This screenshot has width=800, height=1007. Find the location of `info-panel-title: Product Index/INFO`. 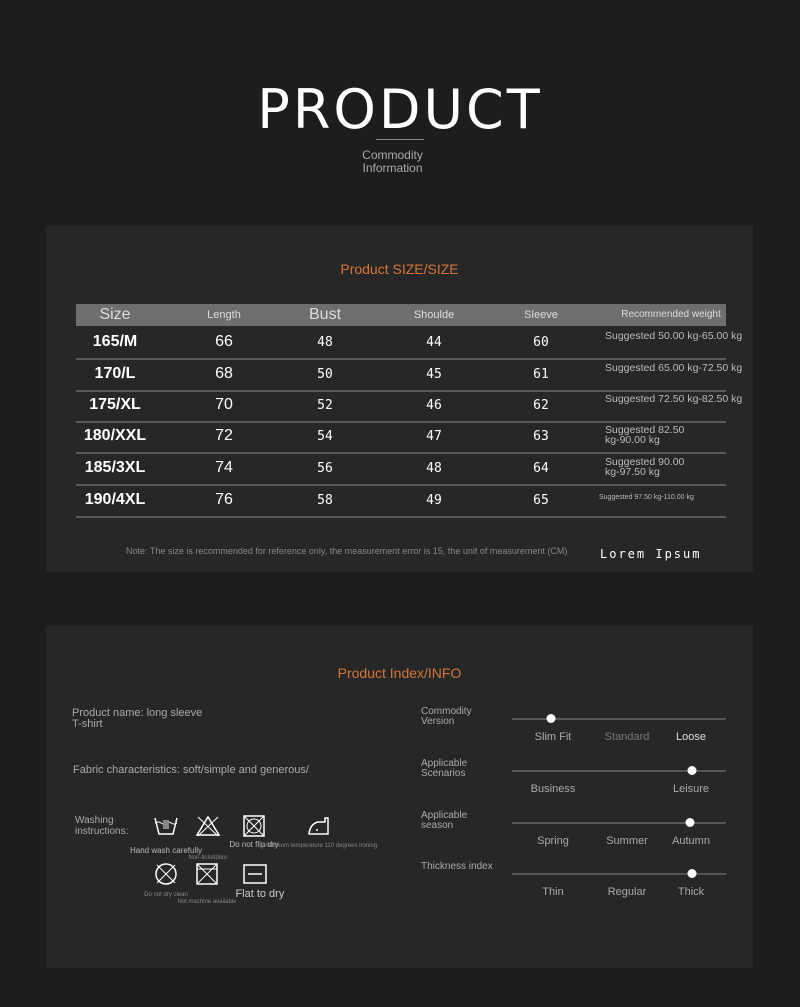

info-panel-title: Product Index/INFO is located at coordinates (399, 673).